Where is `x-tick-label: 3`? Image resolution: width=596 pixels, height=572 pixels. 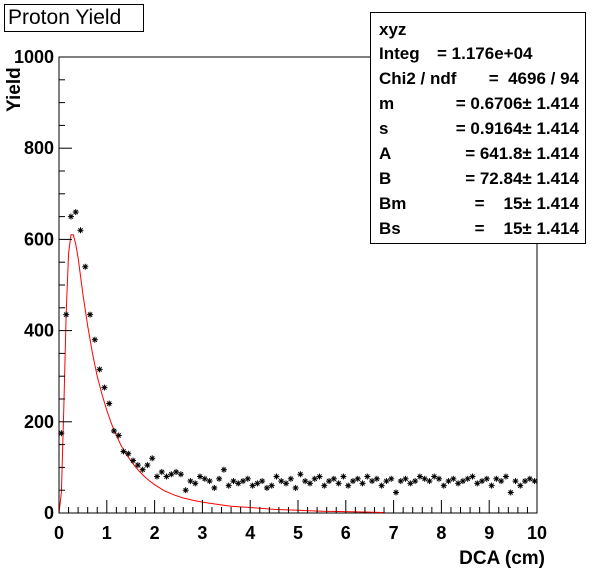
x-tick-label: 3 is located at coordinates (202, 533).